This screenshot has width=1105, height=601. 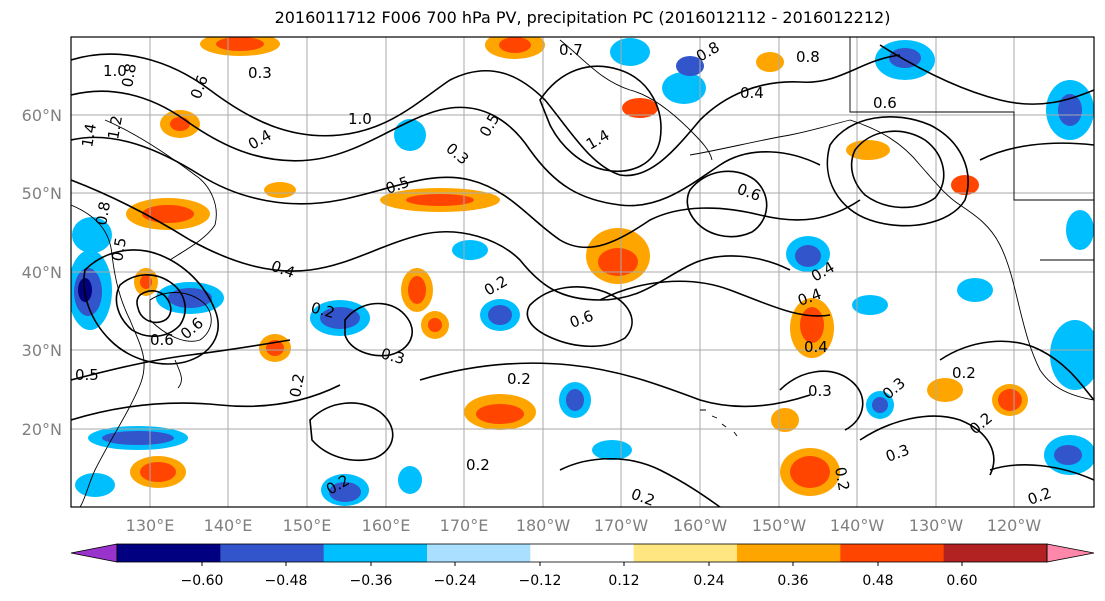 What do you see at coordinates (150, 525) in the screenshot?
I see `lon-label: 130°E` at bounding box center [150, 525].